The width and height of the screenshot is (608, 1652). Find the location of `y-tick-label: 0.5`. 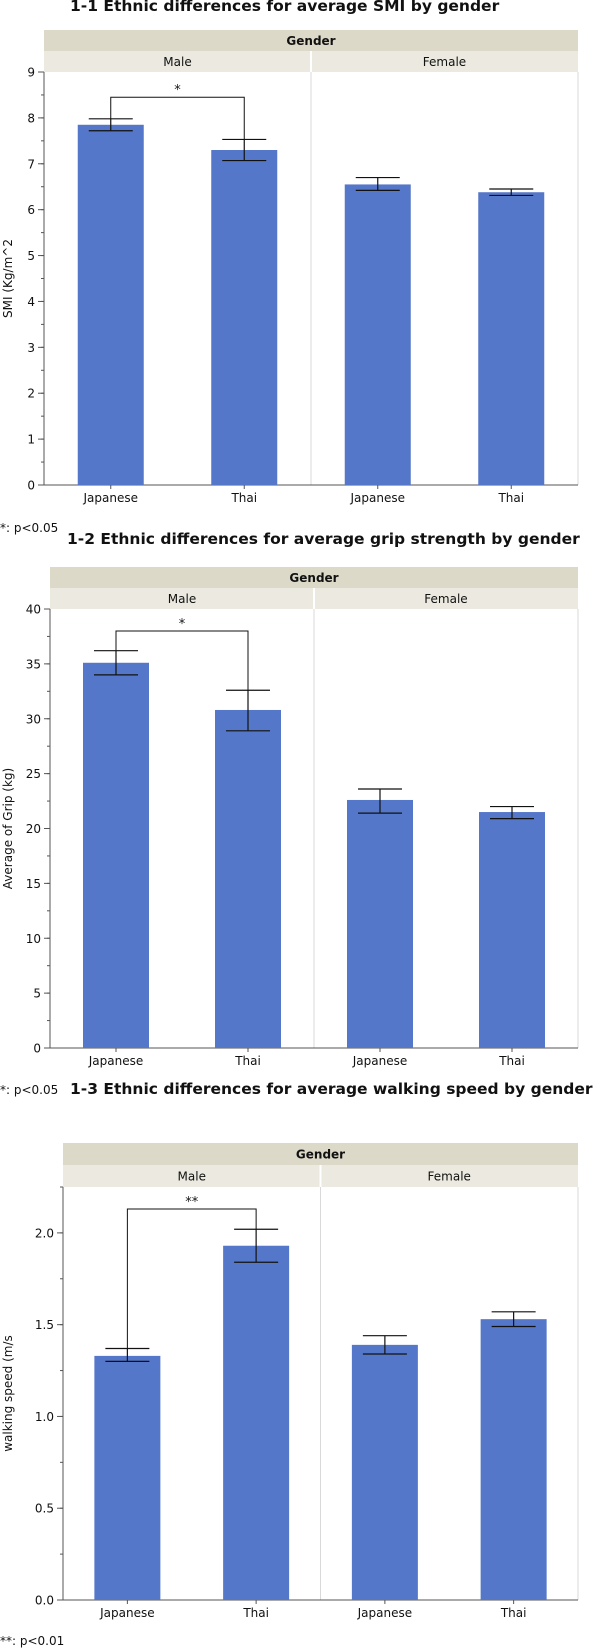

y-tick-label: 0.5 is located at coordinates (44, 1509).